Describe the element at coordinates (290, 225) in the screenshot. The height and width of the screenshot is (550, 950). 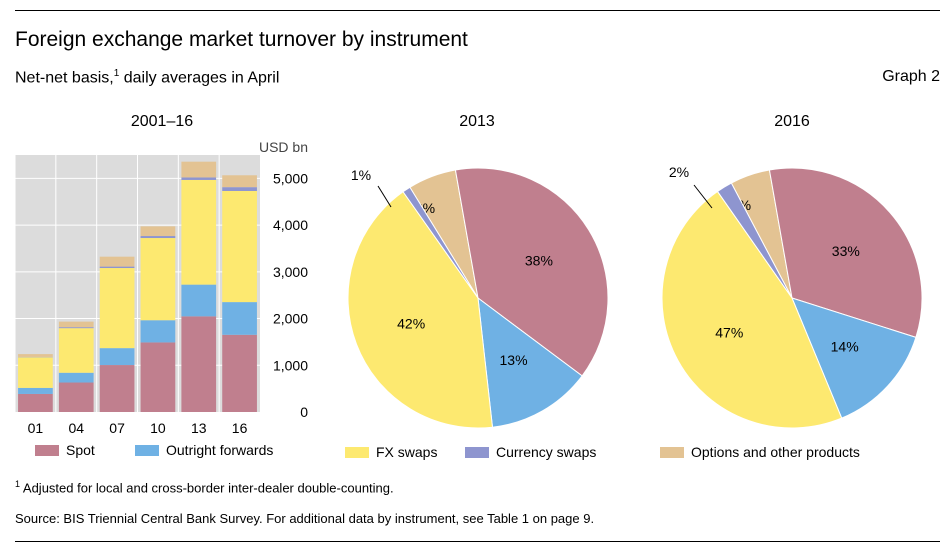
I see `y-tick-label: 4,000` at that location.